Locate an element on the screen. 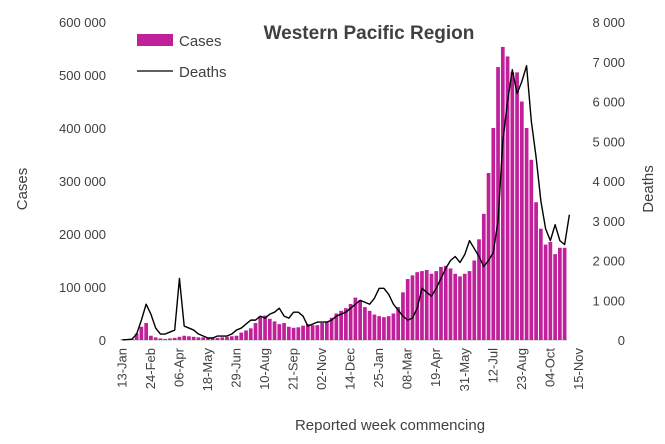 The width and height of the screenshot is (665, 444). y2-tick-label: 8 000 is located at coordinates (608, 22).